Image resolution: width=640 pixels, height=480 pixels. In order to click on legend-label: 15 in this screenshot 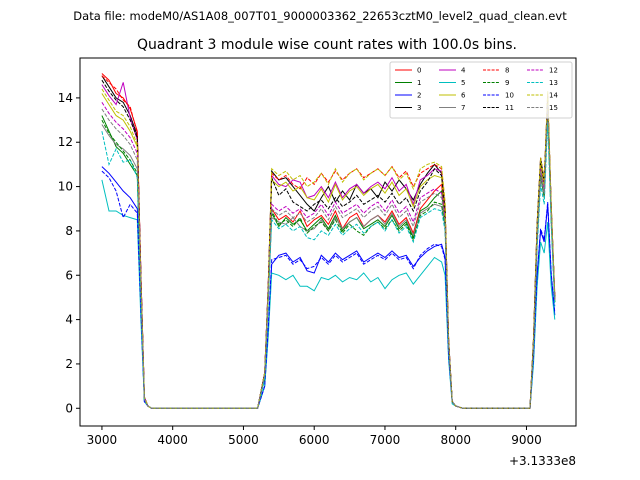, I will do `click(553, 108)`.